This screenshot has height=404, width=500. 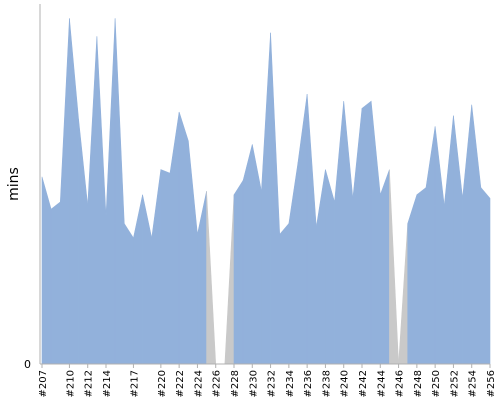 I want to click on x-tick-label: #214, so click(x=107, y=383).